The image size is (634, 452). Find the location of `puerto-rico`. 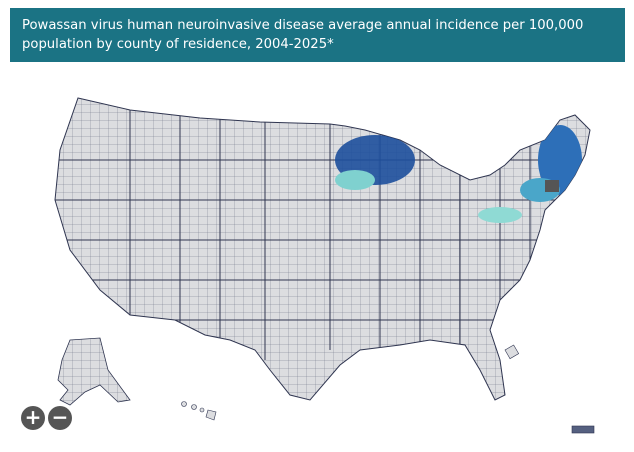

puerto-rico is located at coordinates (583, 429).